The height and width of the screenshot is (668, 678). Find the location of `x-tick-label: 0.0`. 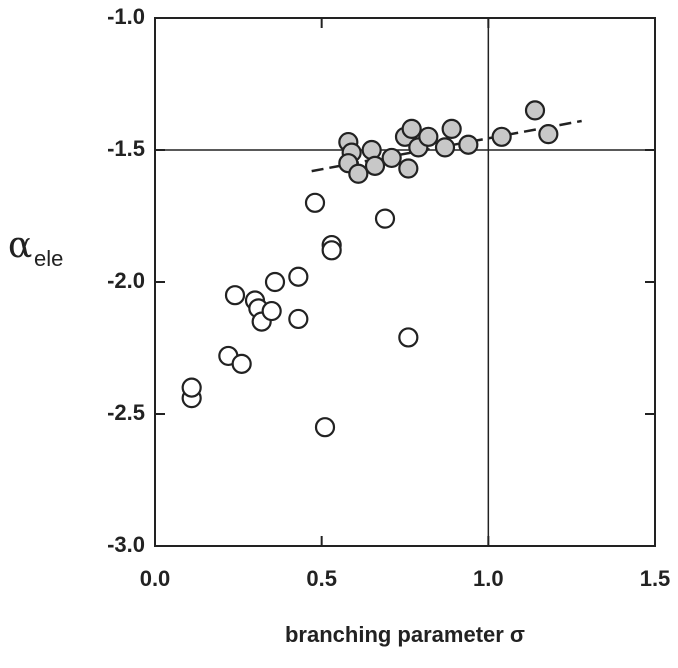

x-tick-label: 0.0 is located at coordinates (155, 578).